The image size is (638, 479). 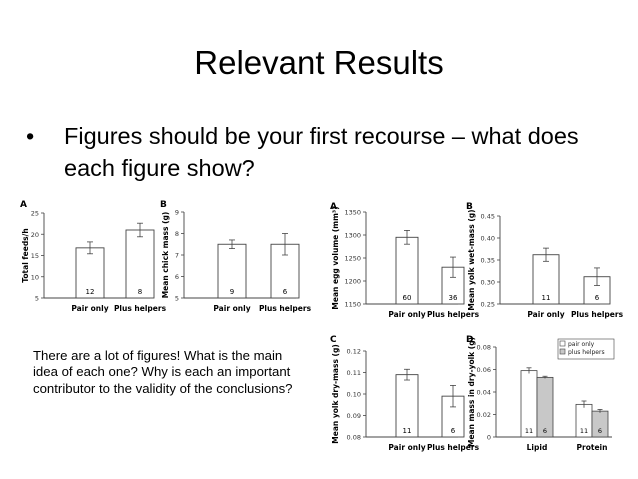 I want to click on y-axis-label: Mean chick mass (g), so click(x=165, y=255).